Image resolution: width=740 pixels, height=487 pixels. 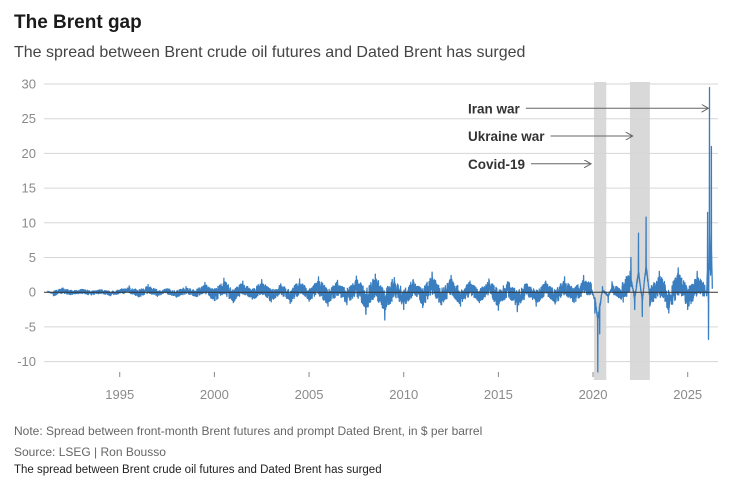 What do you see at coordinates (90, 452) in the screenshot?
I see `source-credit: Source: LSEG | Ron Bousso` at bounding box center [90, 452].